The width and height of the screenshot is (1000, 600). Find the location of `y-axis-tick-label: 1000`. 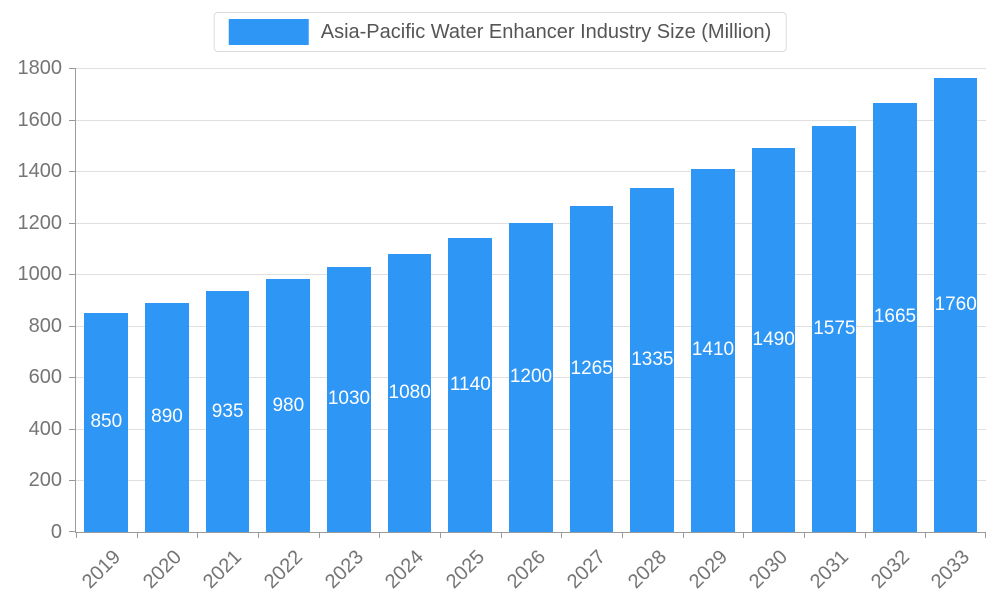

y-axis-tick-label: 1000 is located at coordinates (40, 274).